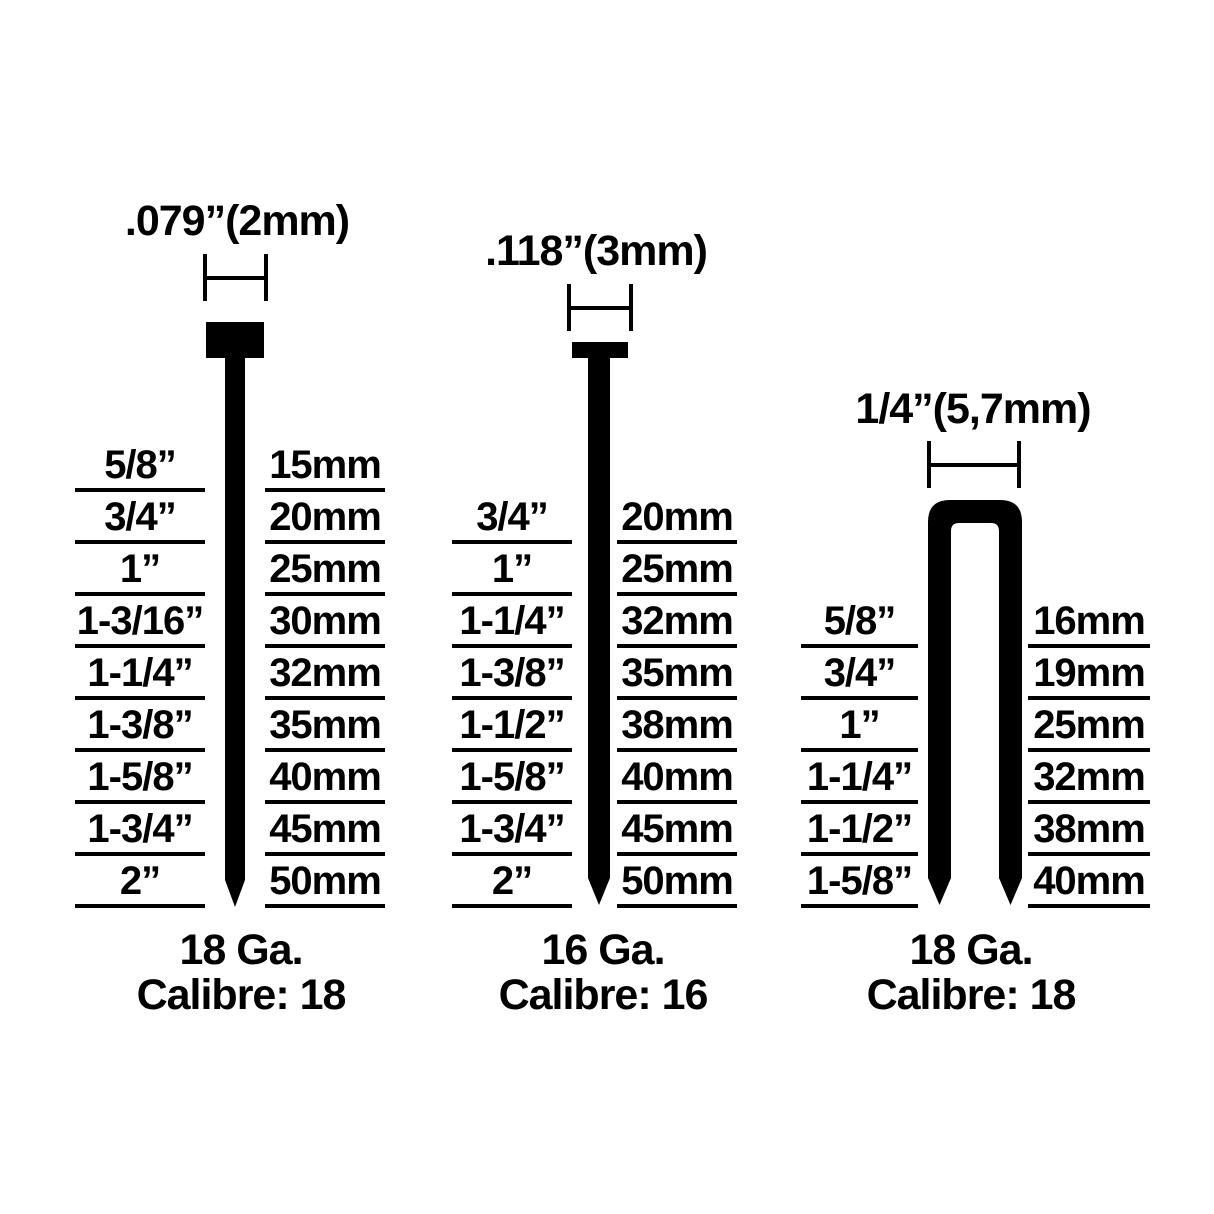  Describe the element at coordinates (603, 995) in the screenshot. I see `calibre-label: Calibre: 16` at that location.